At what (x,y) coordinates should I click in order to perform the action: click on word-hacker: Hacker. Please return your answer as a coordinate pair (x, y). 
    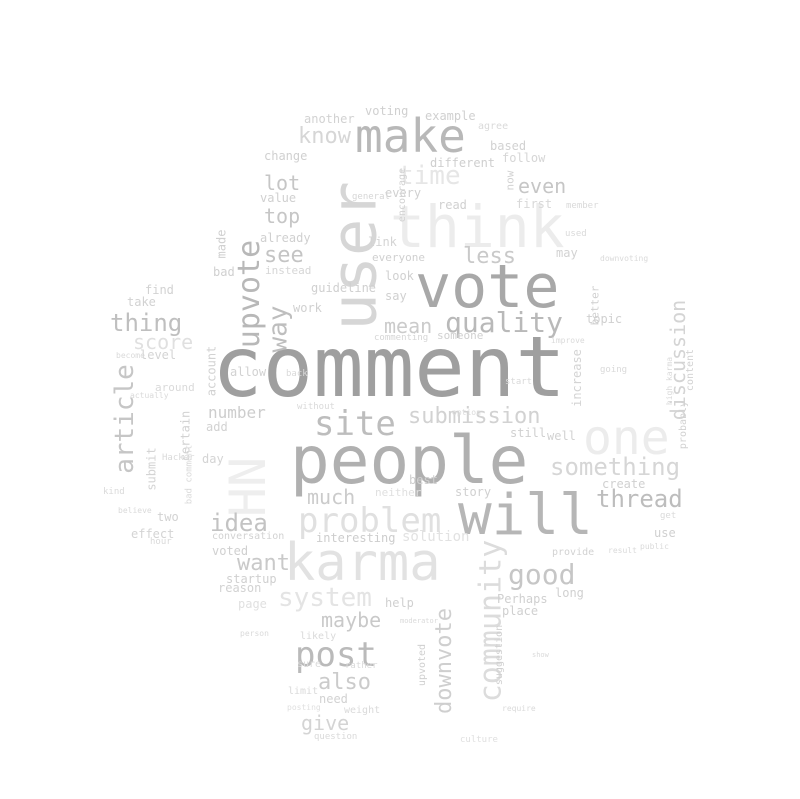
    Looking at the image, I should click on (178, 458).